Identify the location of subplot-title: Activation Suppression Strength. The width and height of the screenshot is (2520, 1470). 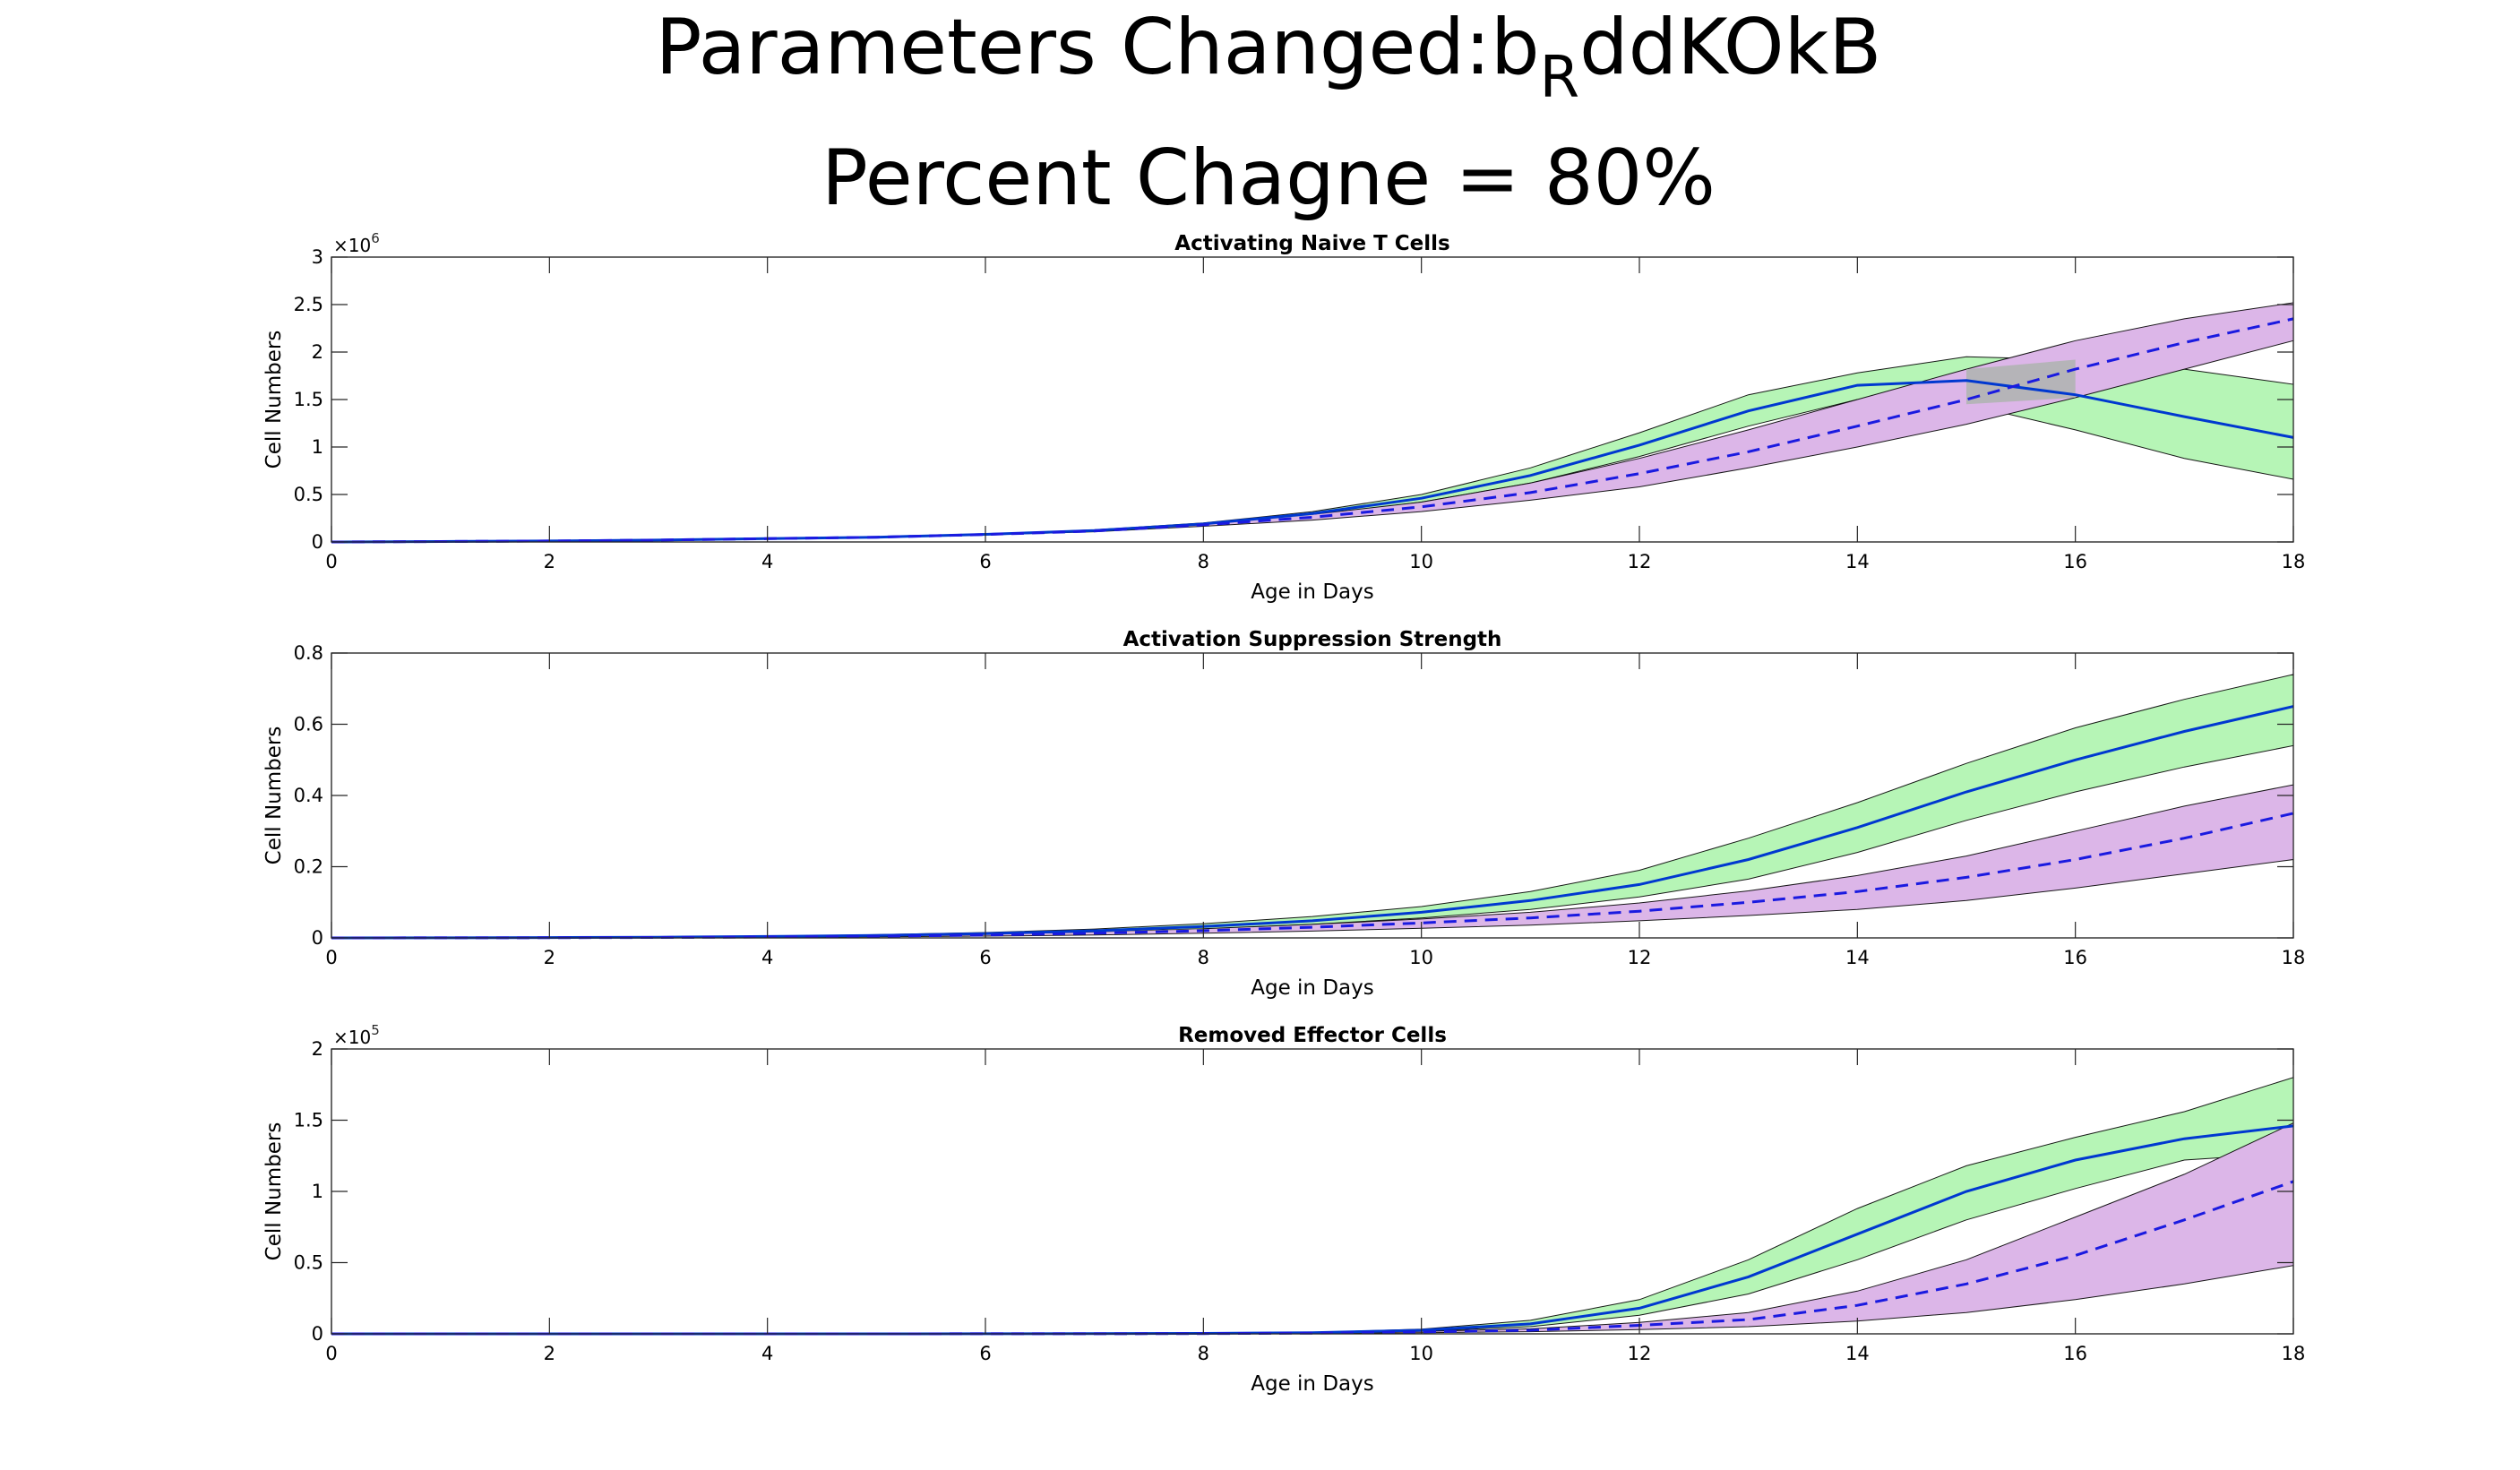
(1312, 639).